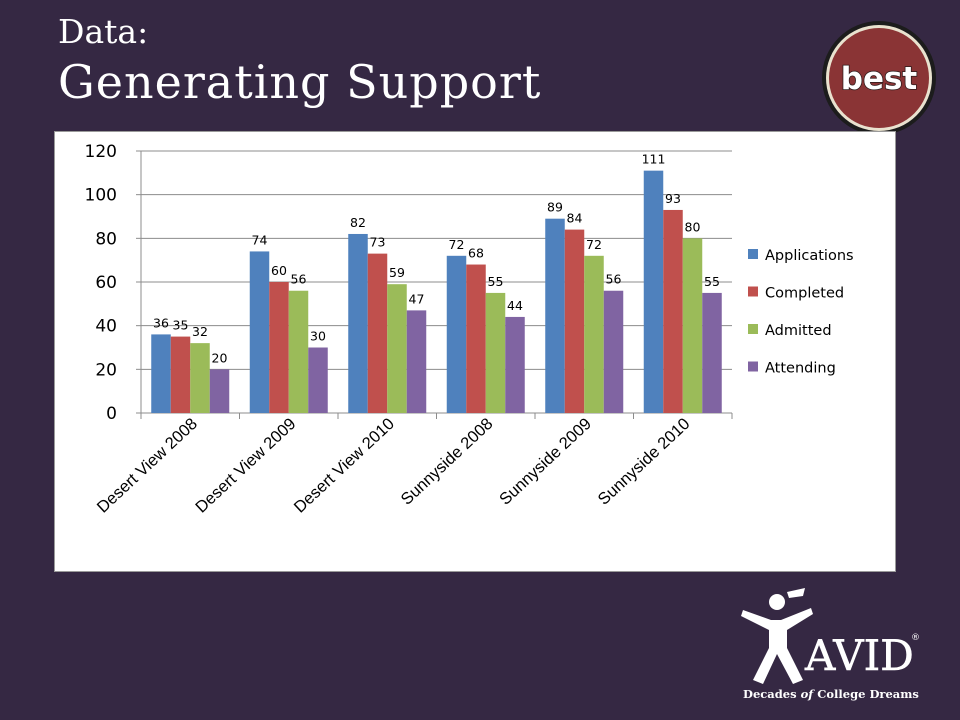  I want to click on avid-logo: AVID ® Decades of College Dreams, so click(830, 644).